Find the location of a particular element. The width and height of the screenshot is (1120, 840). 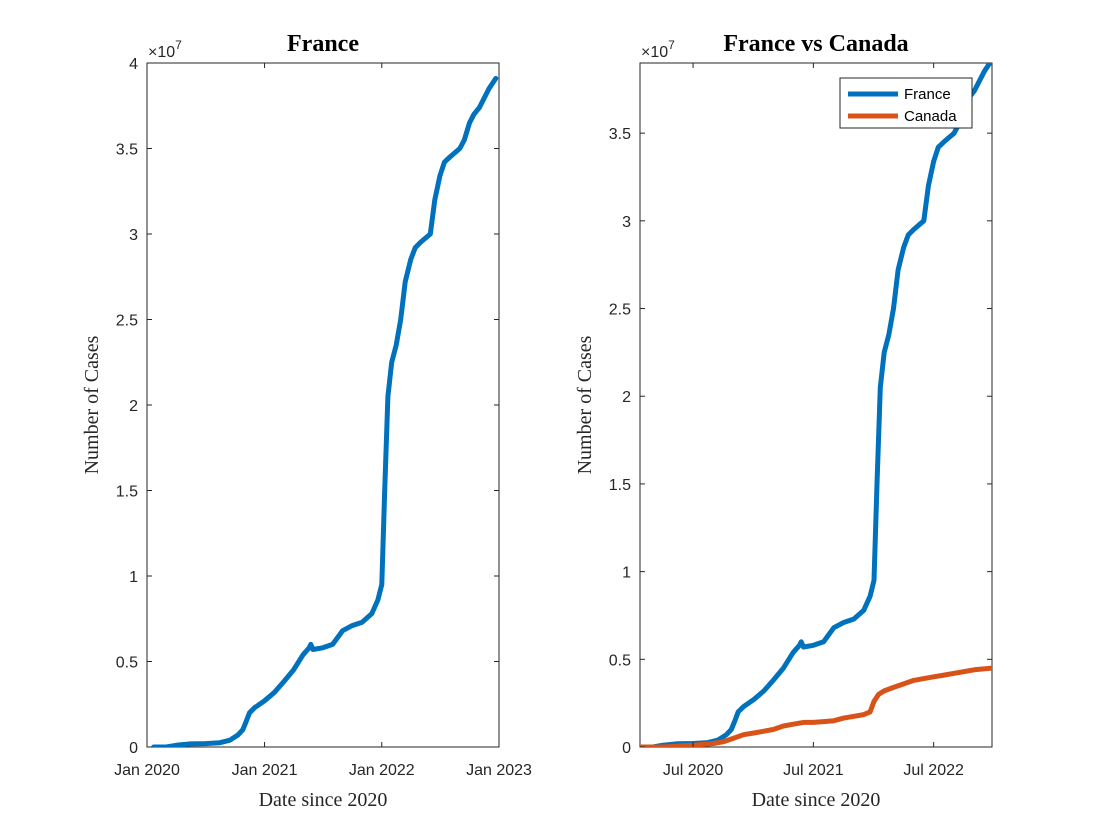

series-line-canada is located at coordinates (816, 706).